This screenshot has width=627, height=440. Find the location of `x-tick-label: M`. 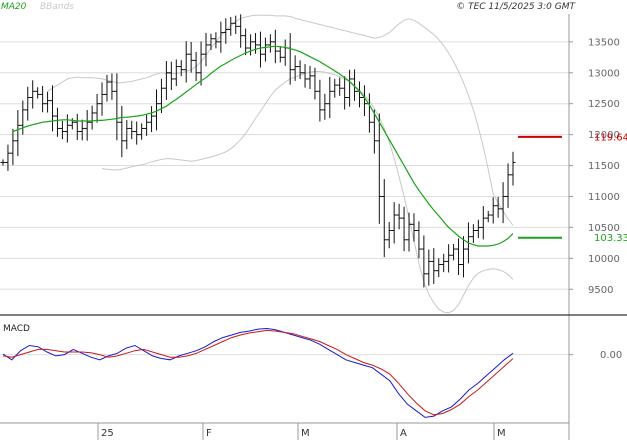

x-tick-label: M is located at coordinates (305, 433).